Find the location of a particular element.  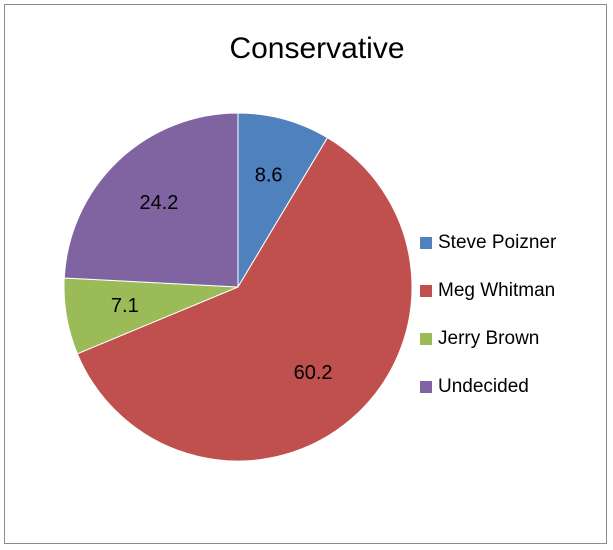

legend-label-meg-whitman: Meg Whitman is located at coordinates (497, 290).